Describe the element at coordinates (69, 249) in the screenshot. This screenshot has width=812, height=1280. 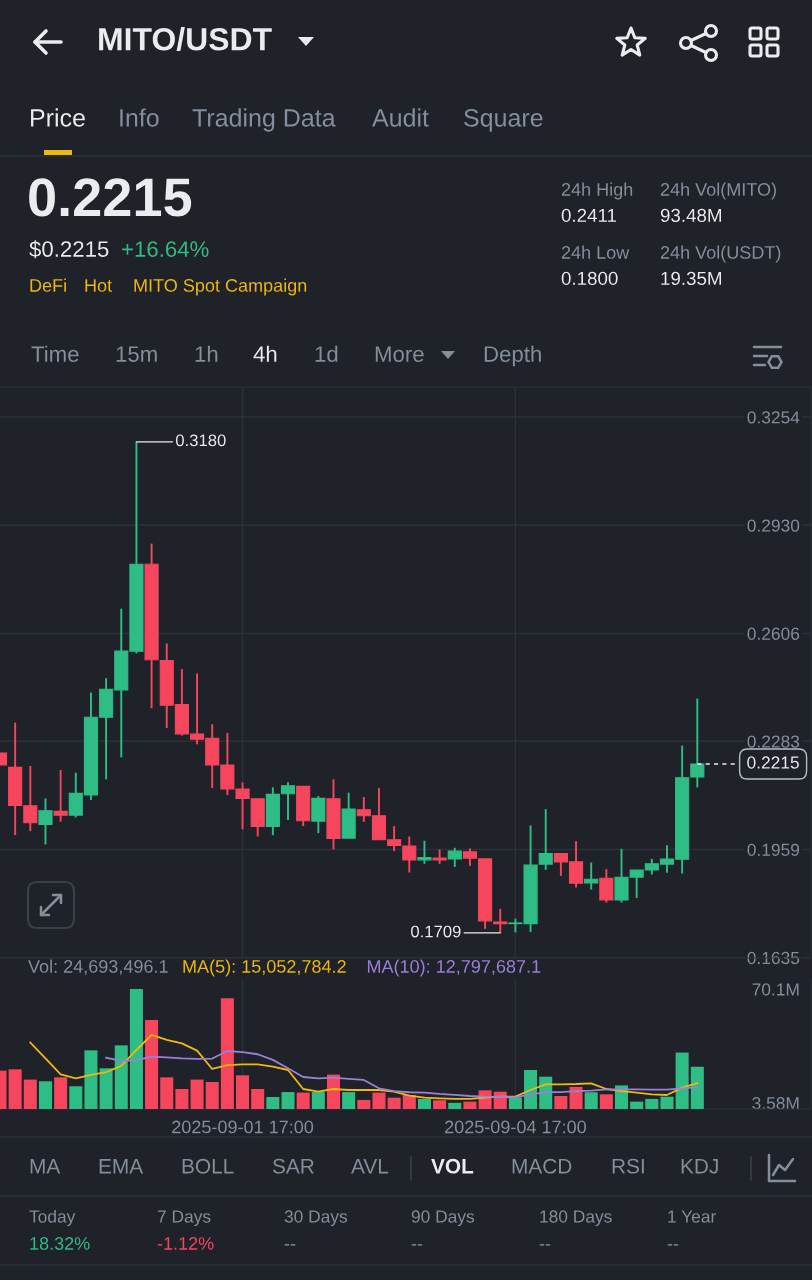
I see `text: $0.2215` at that location.